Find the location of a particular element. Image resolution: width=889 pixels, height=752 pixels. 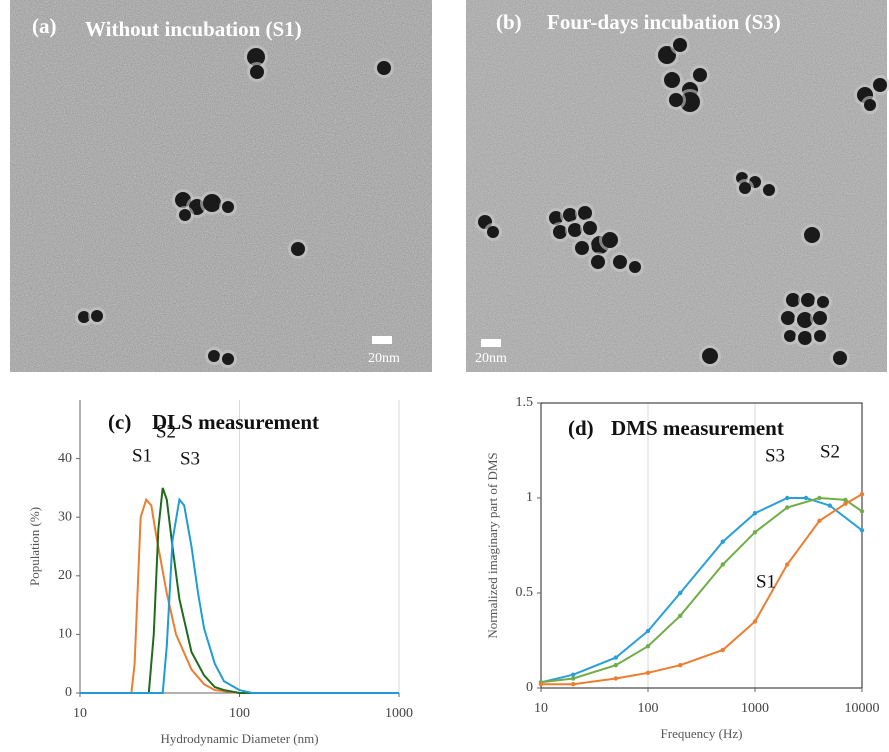

y-tick-label: 1.5 is located at coordinates (525, 402).